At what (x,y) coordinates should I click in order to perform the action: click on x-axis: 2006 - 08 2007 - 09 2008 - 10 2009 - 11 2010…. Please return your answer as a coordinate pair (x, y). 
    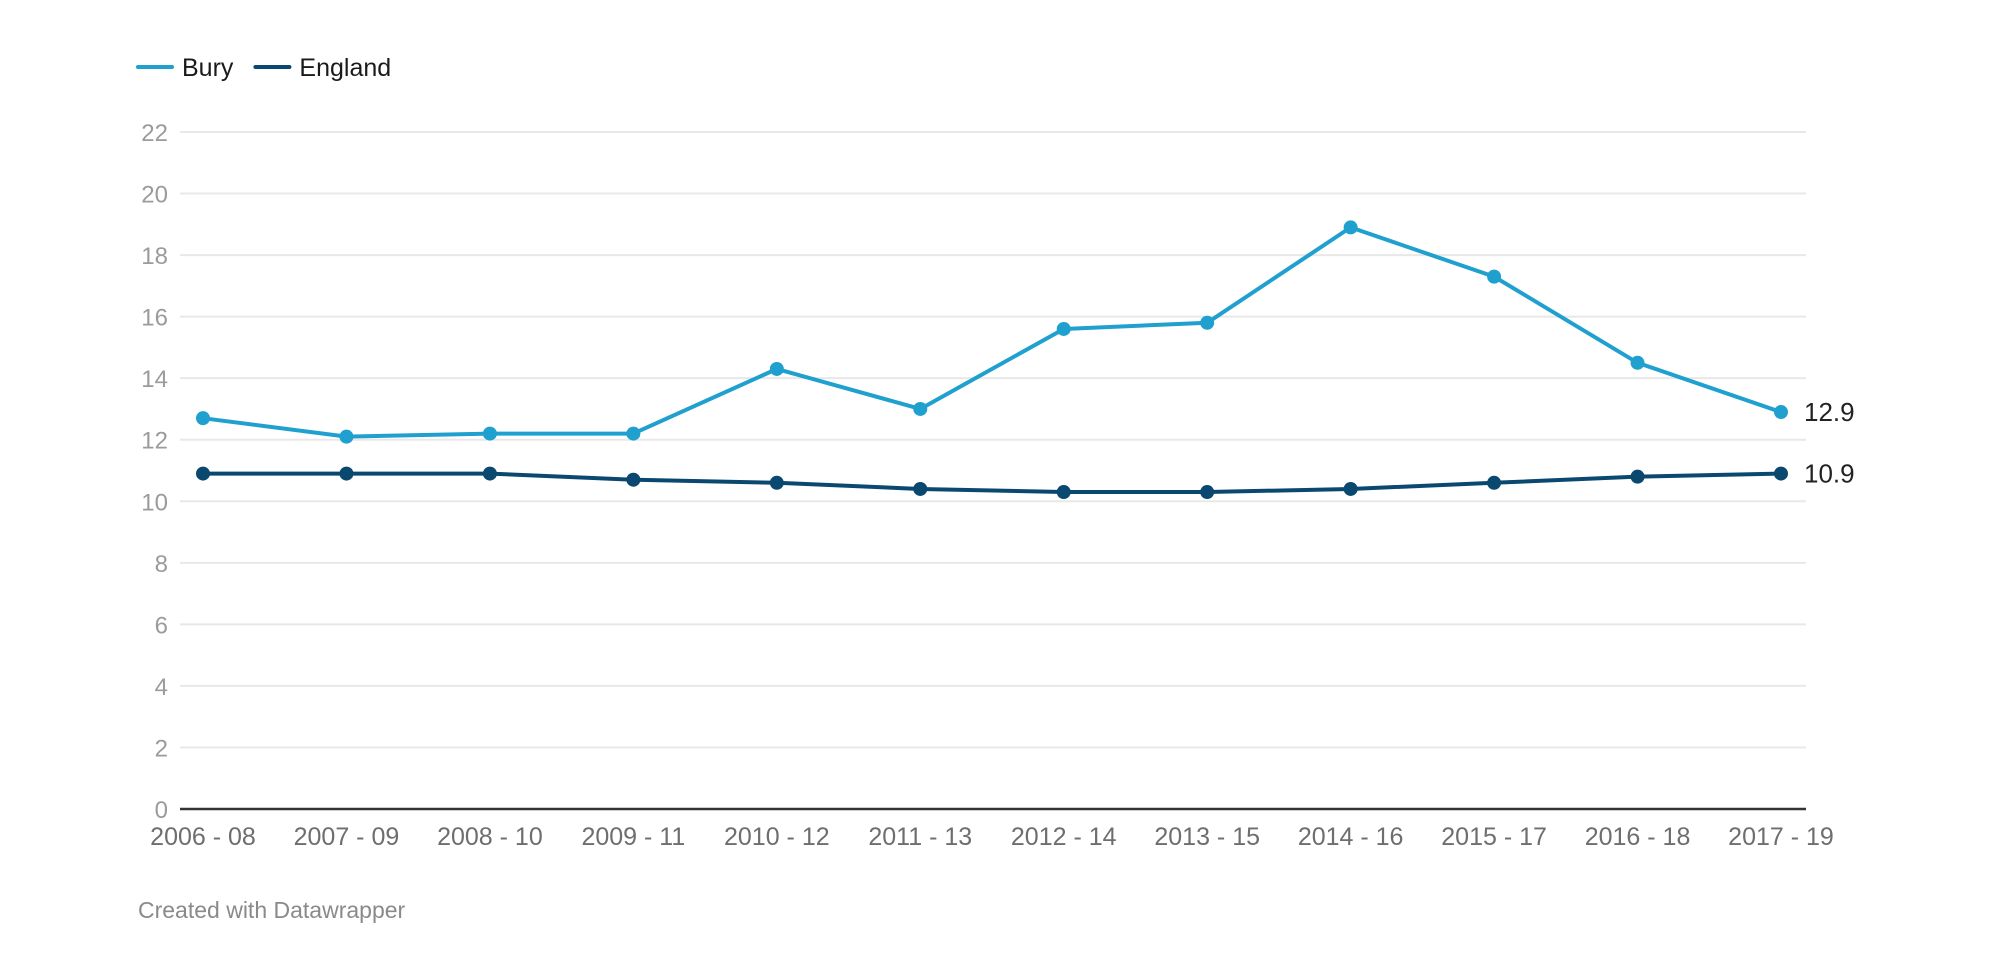
    Looking at the image, I should click on (992, 837).